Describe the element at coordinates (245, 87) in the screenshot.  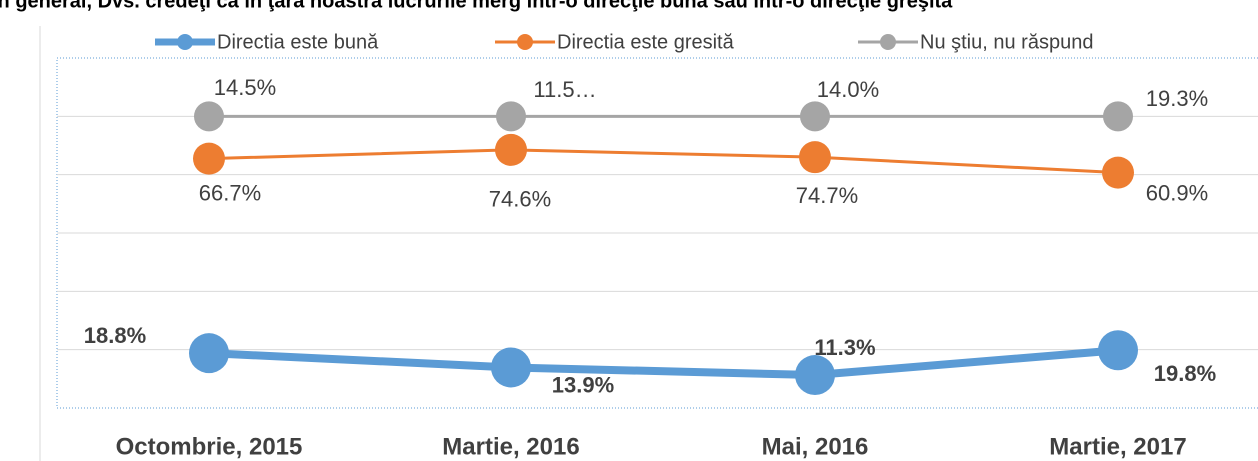
I see `data-label: 14.5%` at that location.